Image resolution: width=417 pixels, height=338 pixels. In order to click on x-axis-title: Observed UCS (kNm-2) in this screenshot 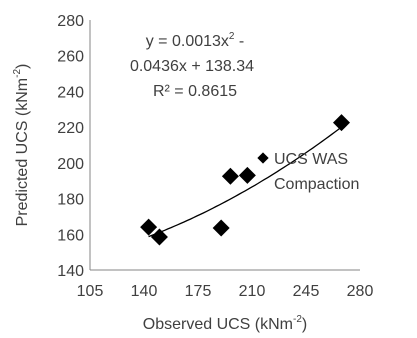, I will do `click(225, 323)`.